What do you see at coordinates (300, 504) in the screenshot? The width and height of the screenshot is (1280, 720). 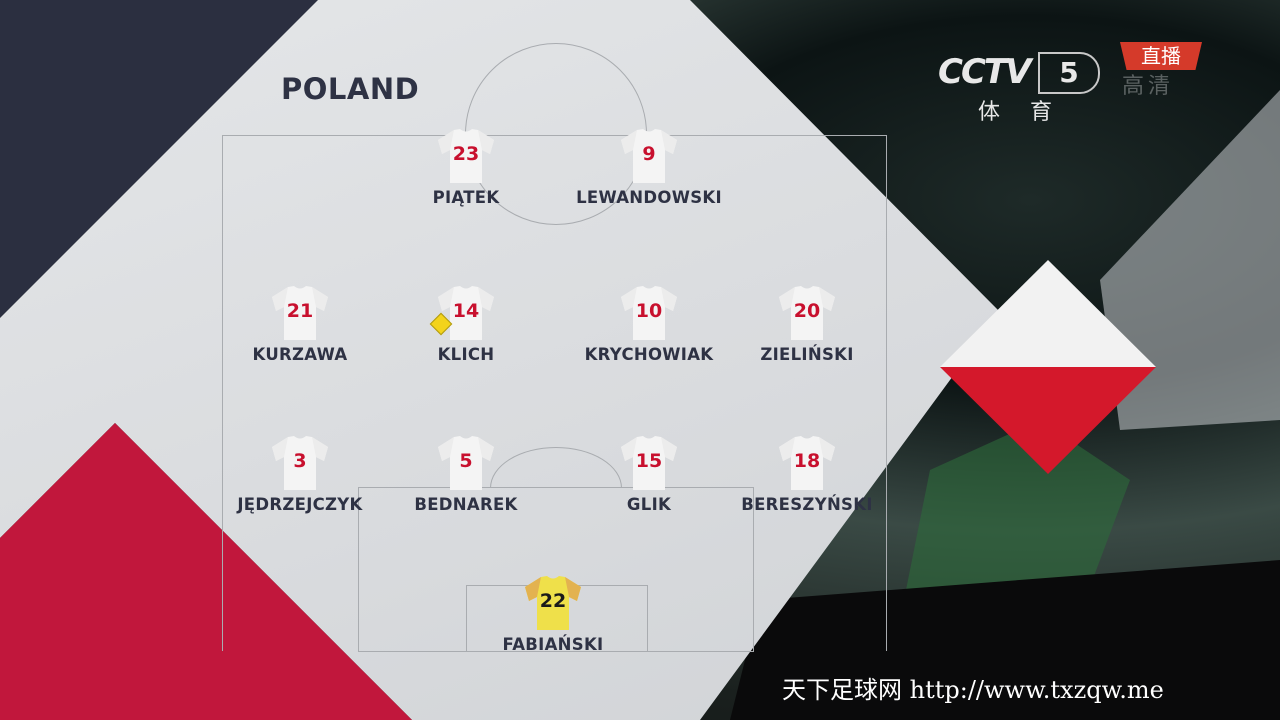 I see `player-name: JĘDRZEJCZYK` at bounding box center [300, 504].